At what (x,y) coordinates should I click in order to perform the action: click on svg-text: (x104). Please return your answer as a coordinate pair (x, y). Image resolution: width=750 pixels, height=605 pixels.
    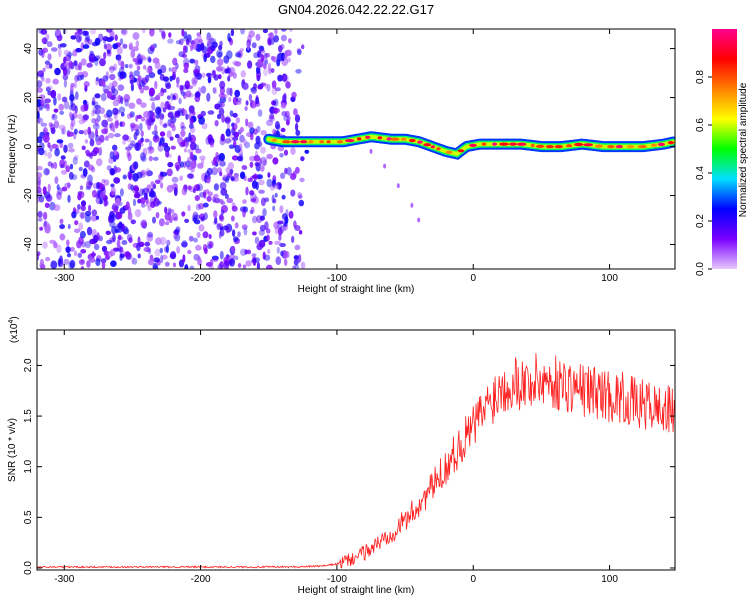
    Looking at the image, I should click on (14, 329).